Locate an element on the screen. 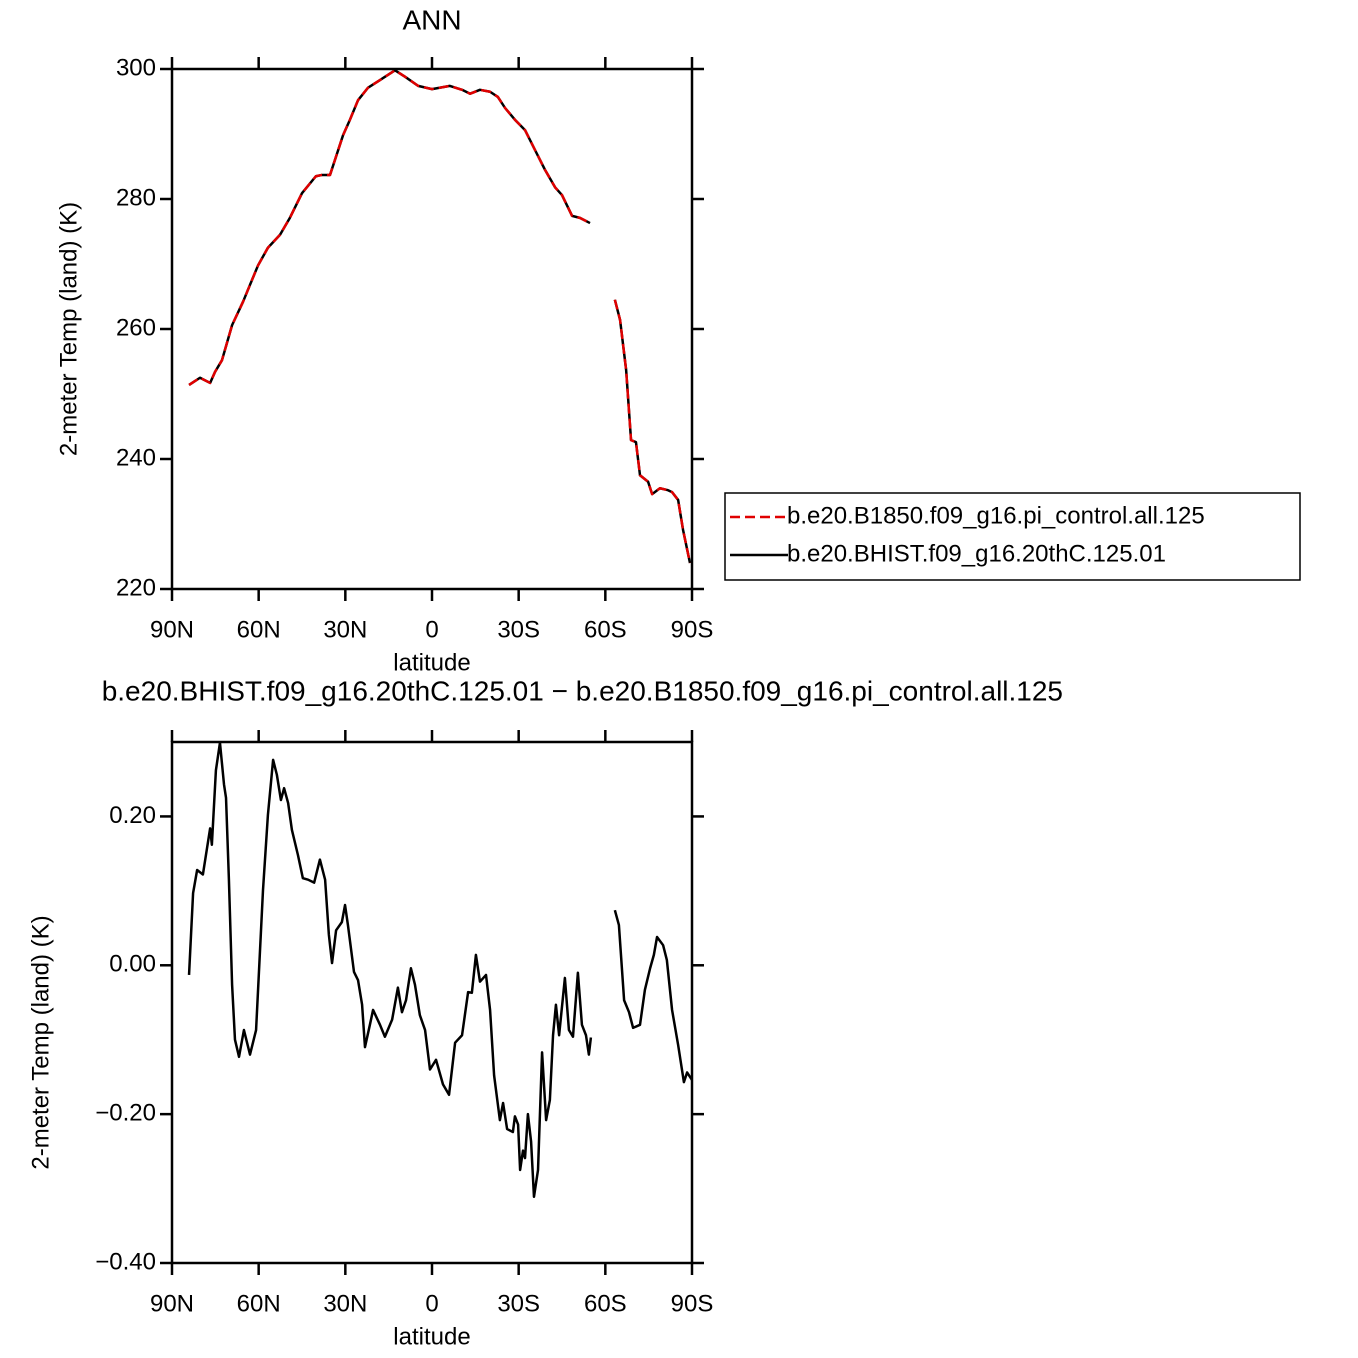 This screenshot has height=1358, width=1358. y-tick-label: 0.00 is located at coordinates (132, 964).